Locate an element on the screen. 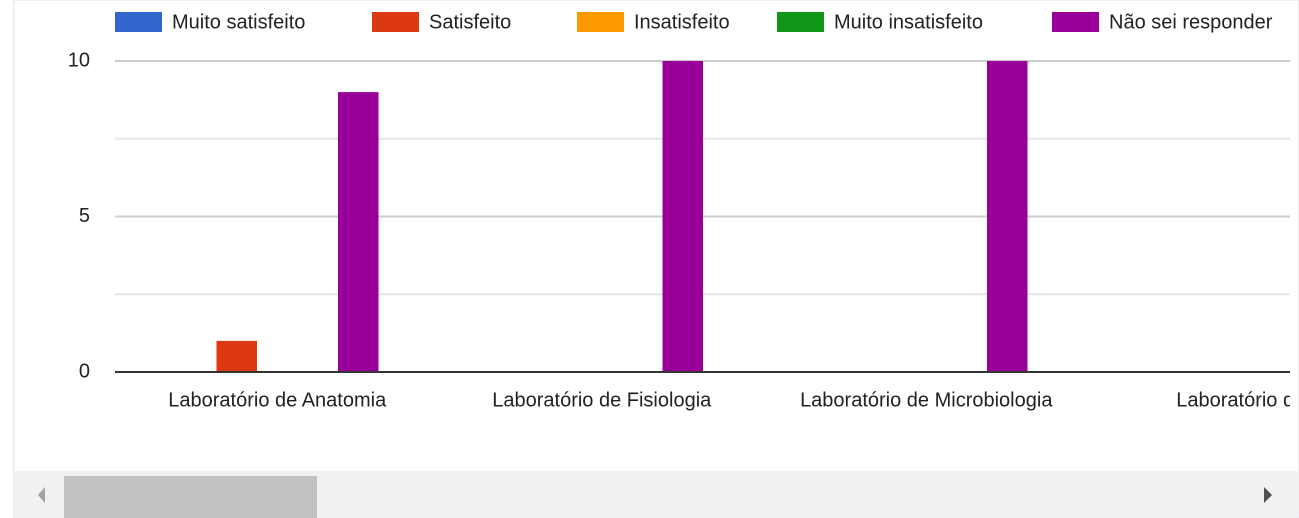 The image size is (1299, 518). x-tick-label: Laboratório de Anatomia is located at coordinates (277, 400).